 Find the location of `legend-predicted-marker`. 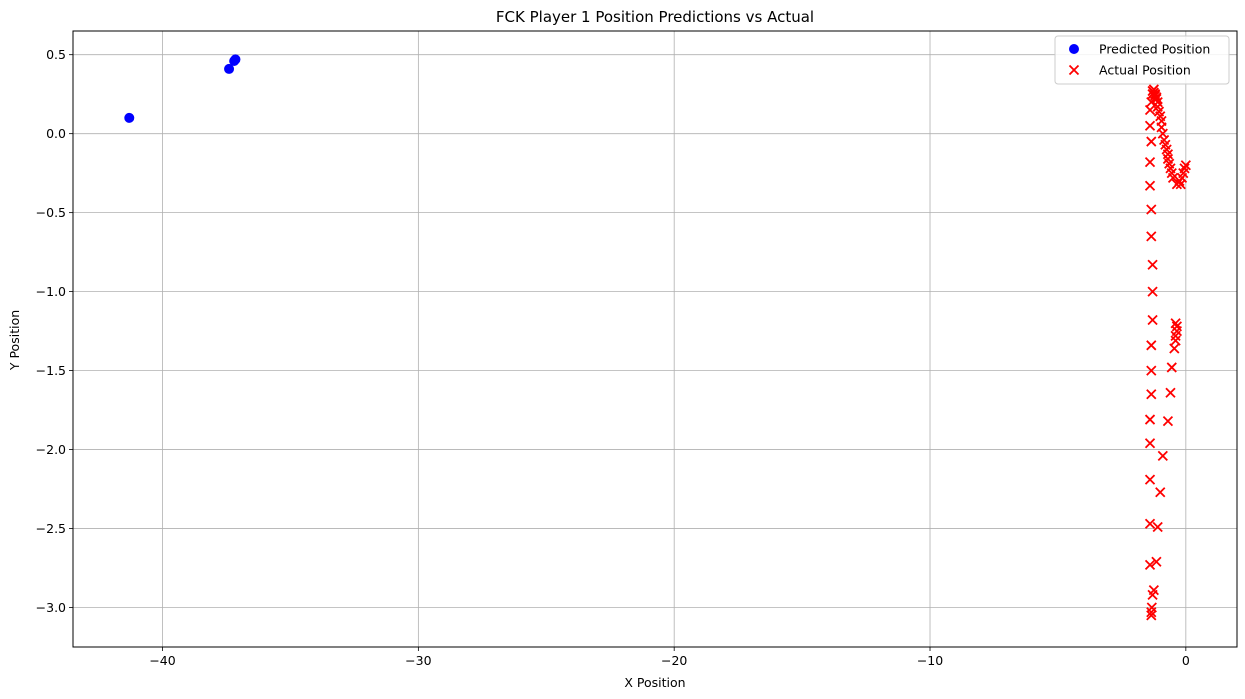

legend-predicted-marker is located at coordinates (1074, 49).